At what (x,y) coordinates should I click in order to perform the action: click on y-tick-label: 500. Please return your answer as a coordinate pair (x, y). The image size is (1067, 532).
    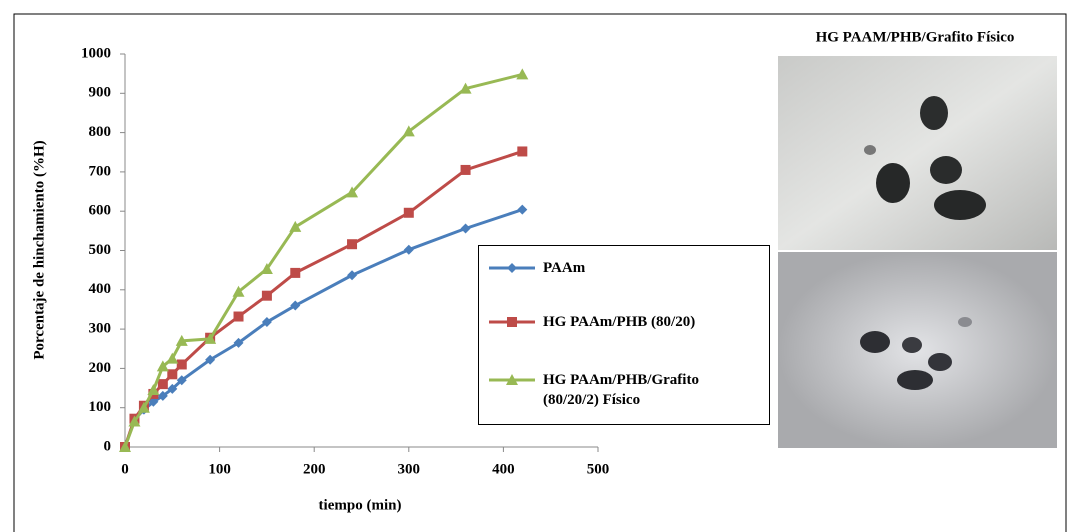
    Looking at the image, I should click on (100, 250).